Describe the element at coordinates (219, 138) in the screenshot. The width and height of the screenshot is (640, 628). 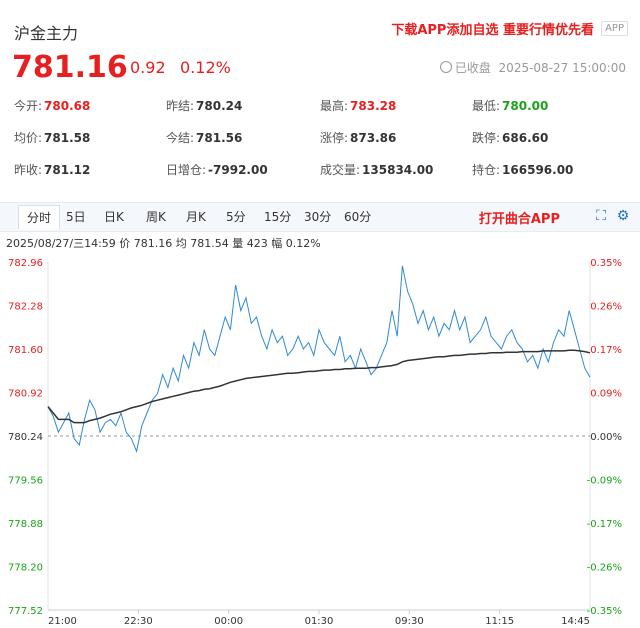
I see `stat-value: 781.56` at that location.